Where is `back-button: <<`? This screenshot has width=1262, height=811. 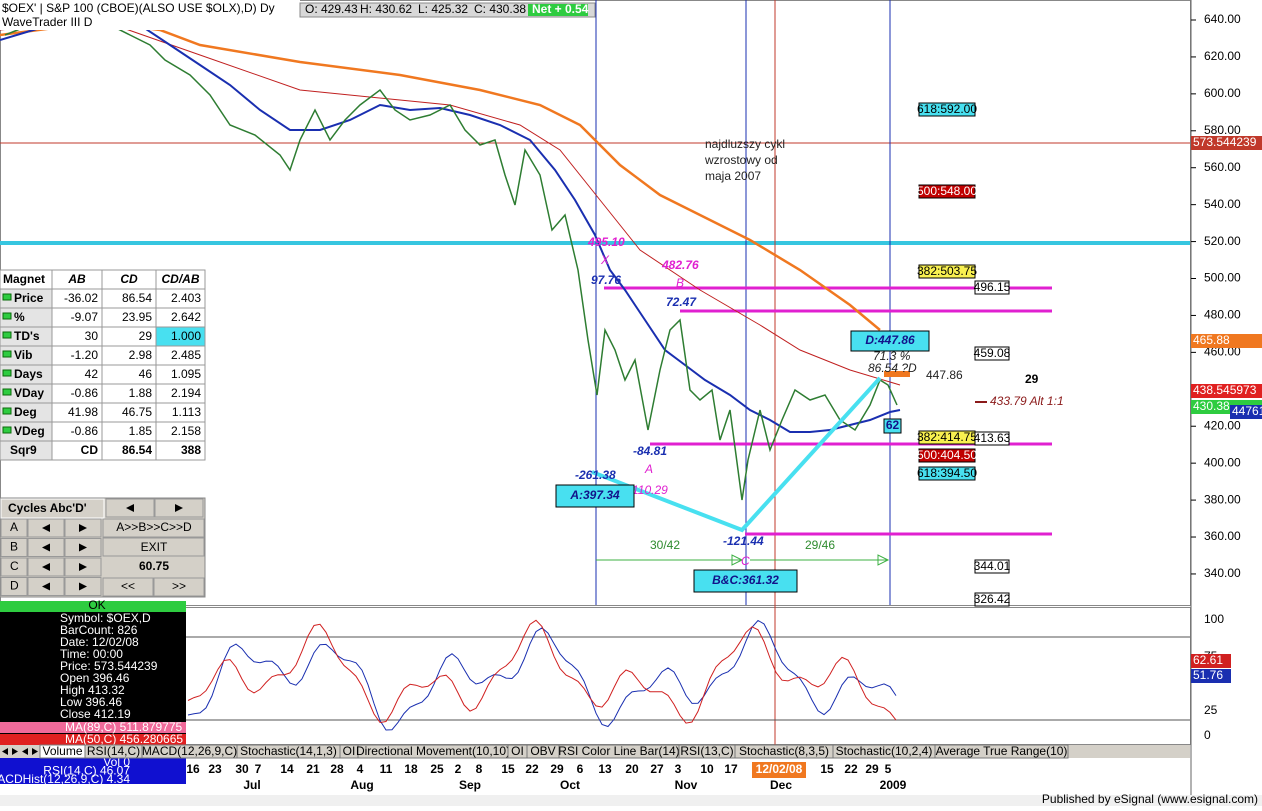 back-button: << is located at coordinates (128, 586).